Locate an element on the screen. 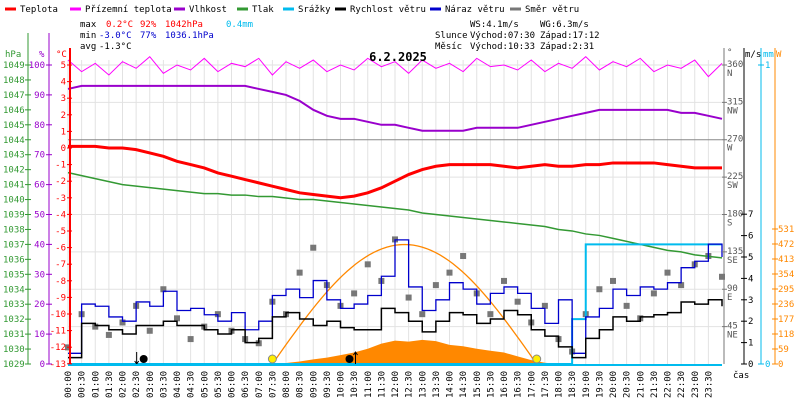 The image size is (800, 400). w-tick-label: 59 is located at coordinates (783, 350).